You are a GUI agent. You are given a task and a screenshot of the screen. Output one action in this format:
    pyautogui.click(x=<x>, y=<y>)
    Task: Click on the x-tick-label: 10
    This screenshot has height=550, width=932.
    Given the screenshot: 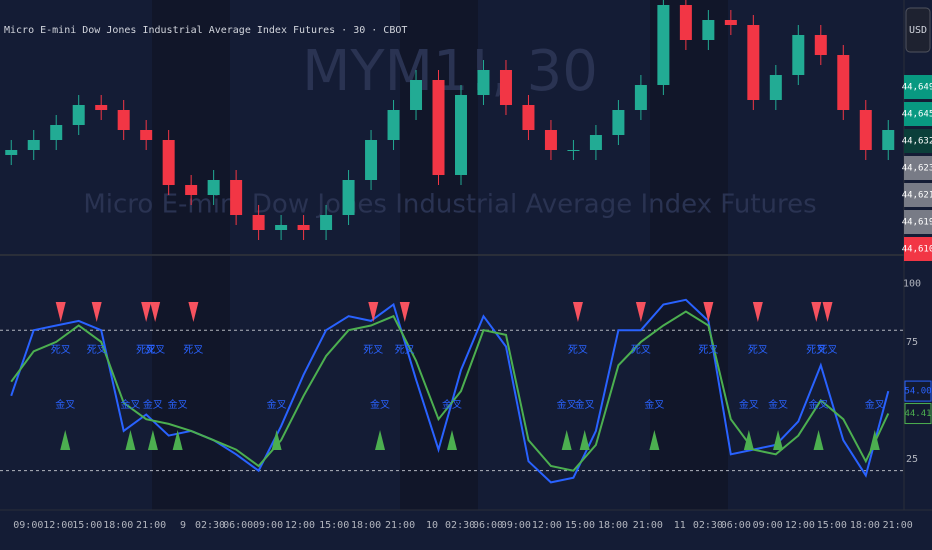 What is the action you would take?
    pyautogui.click(x=432, y=525)
    